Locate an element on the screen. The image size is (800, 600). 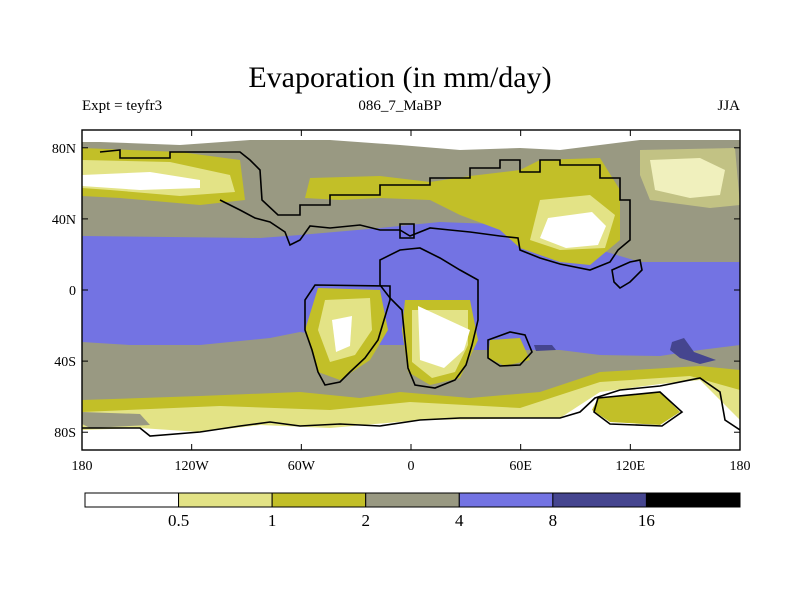
colorbar: 0.5 1 2 4 8 16 is located at coordinates (412, 511).